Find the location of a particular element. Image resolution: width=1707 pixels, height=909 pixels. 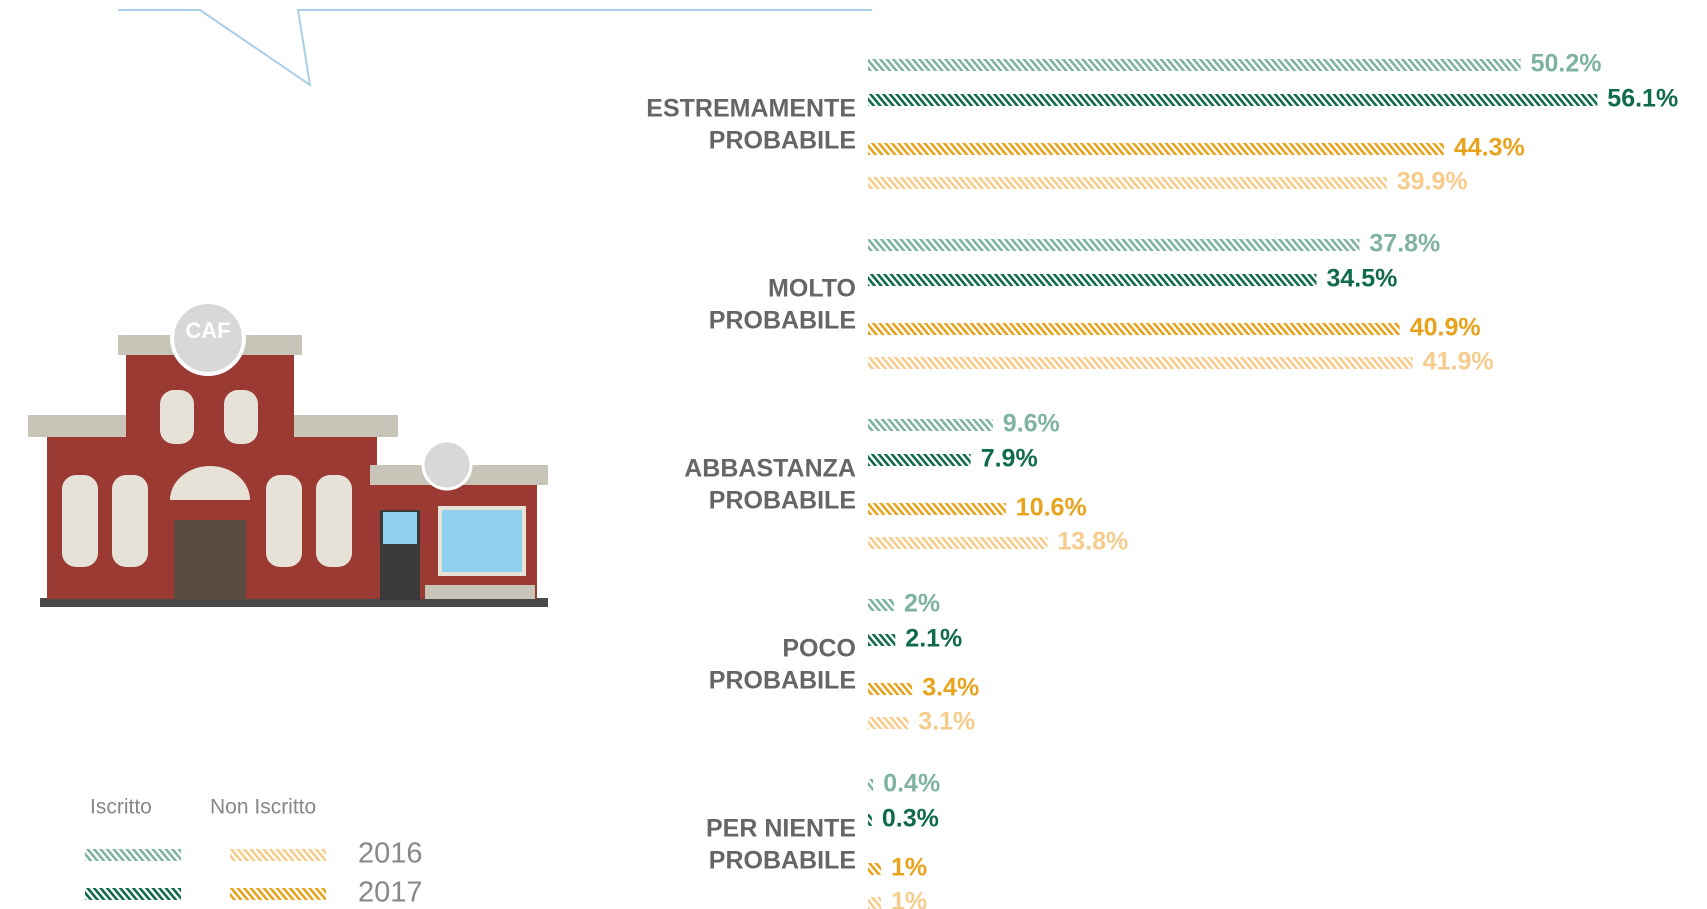

category-label: ABBASTANZA is located at coordinates (770, 469).